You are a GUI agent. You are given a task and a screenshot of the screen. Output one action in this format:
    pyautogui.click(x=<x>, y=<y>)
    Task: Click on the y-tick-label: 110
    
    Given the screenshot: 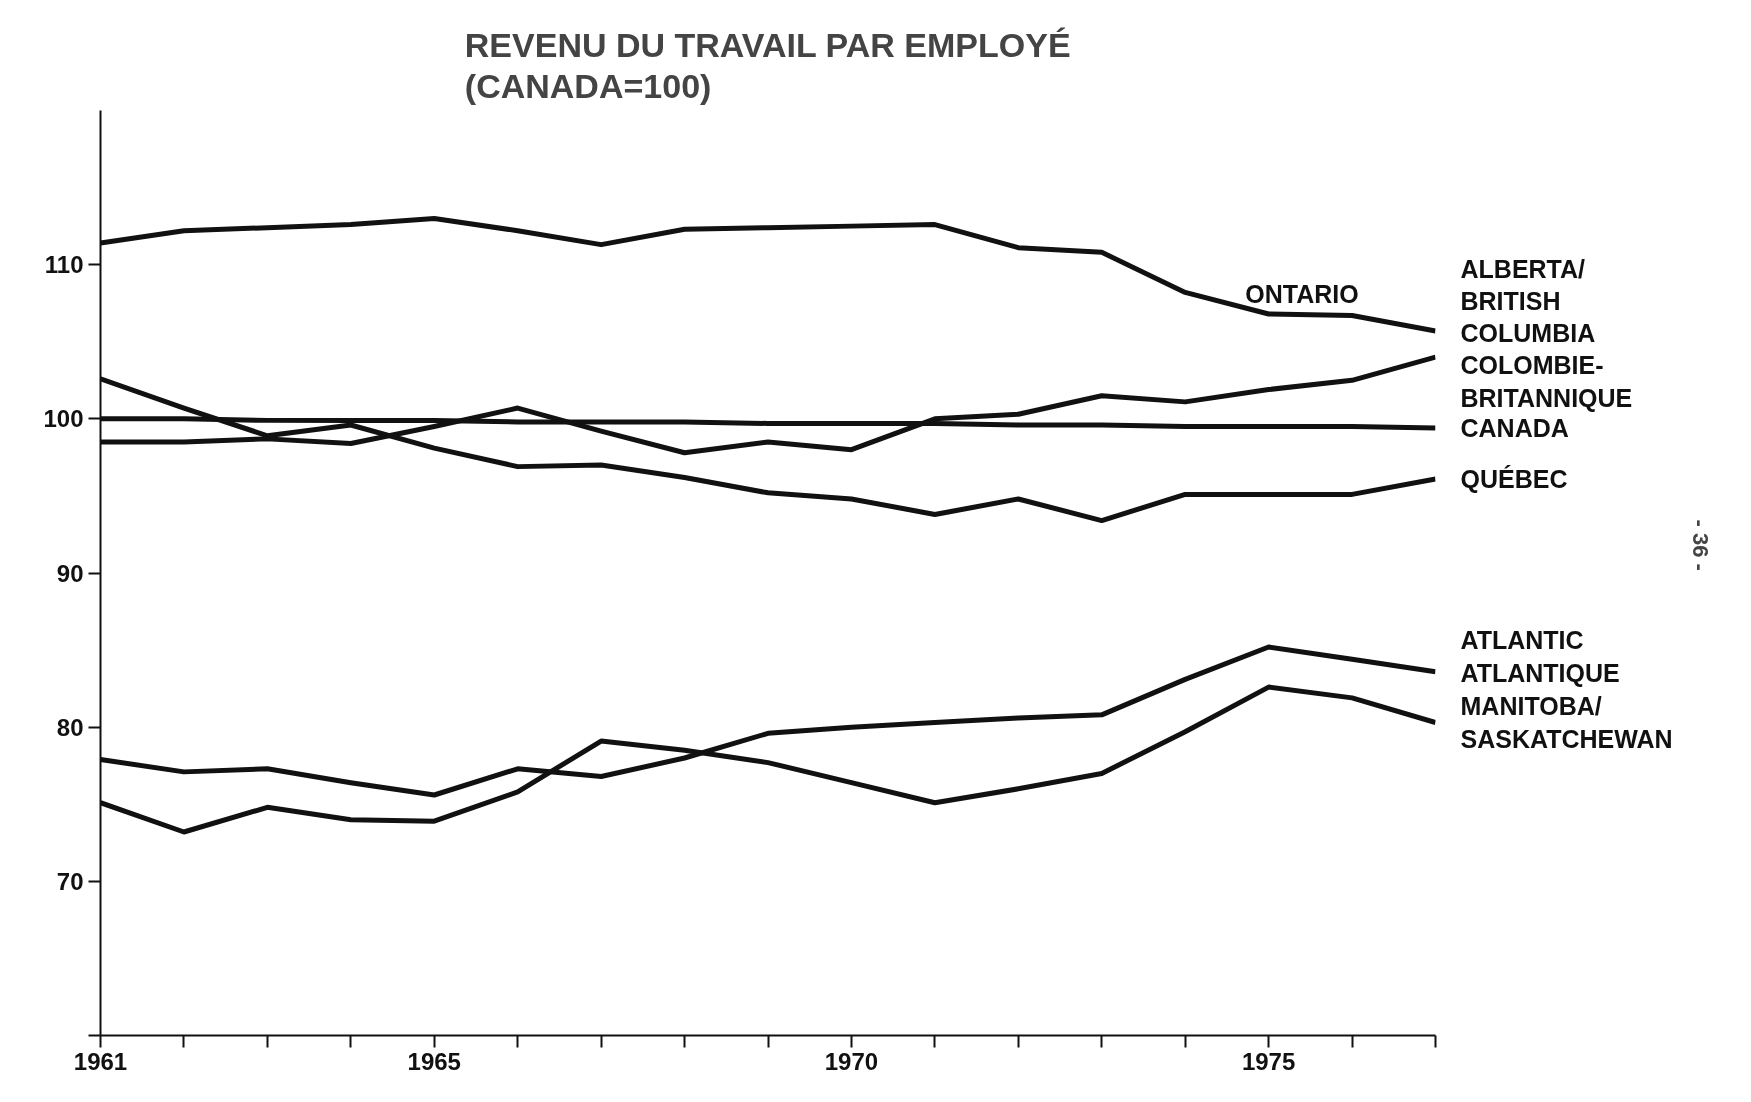 What is the action you would take?
    pyautogui.click(x=64, y=265)
    